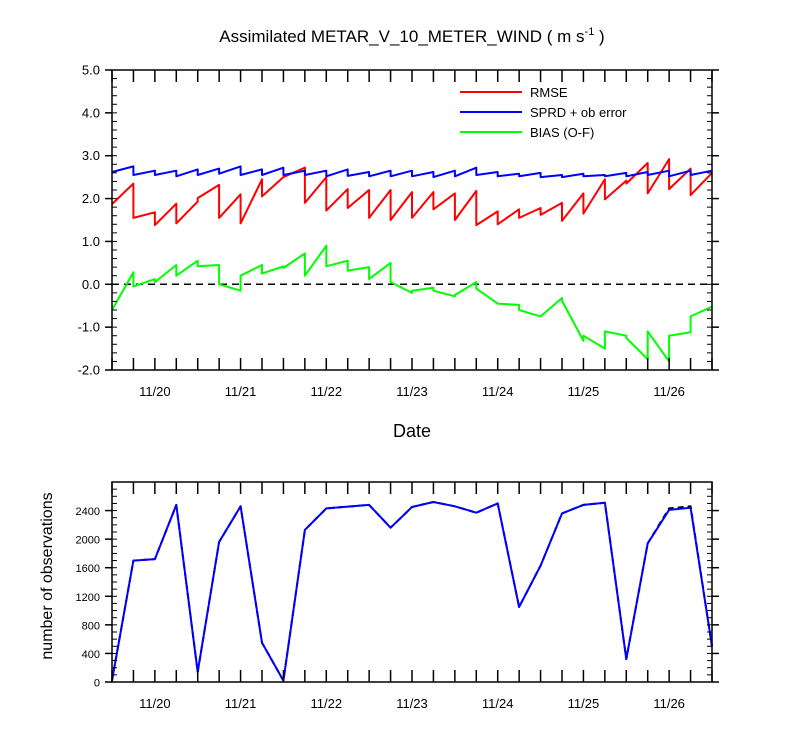 The width and height of the screenshot is (800, 750). What do you see at coordinates (88, 569) in the screenshot?
I see `y-tick-label: 1600` at bounding box center [88, 569].